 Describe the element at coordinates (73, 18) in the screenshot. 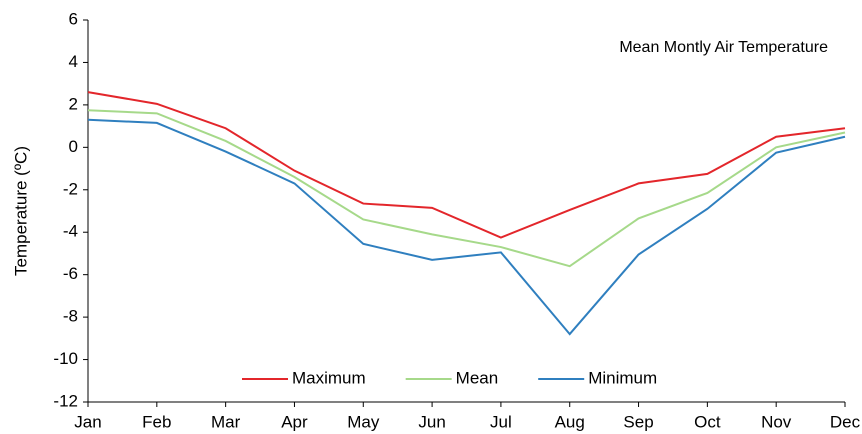

I see `y-tick-label: 6` at that location.